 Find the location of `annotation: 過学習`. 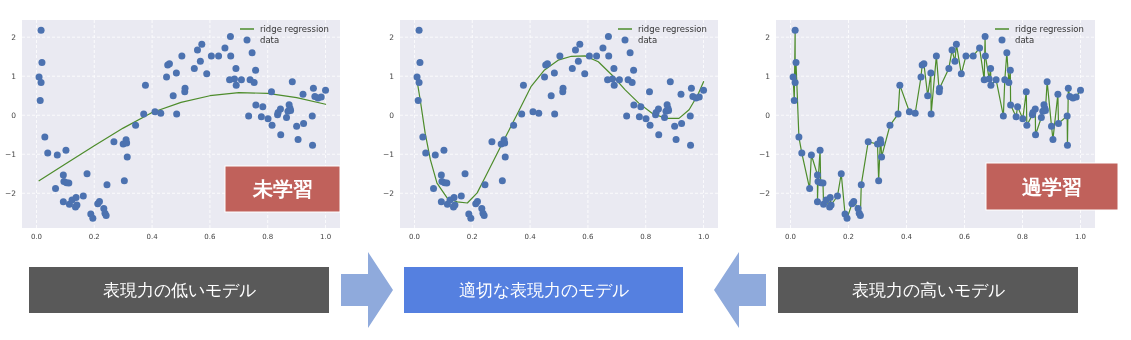

annotation: 過学習 is located at coordinates (1051, 186).